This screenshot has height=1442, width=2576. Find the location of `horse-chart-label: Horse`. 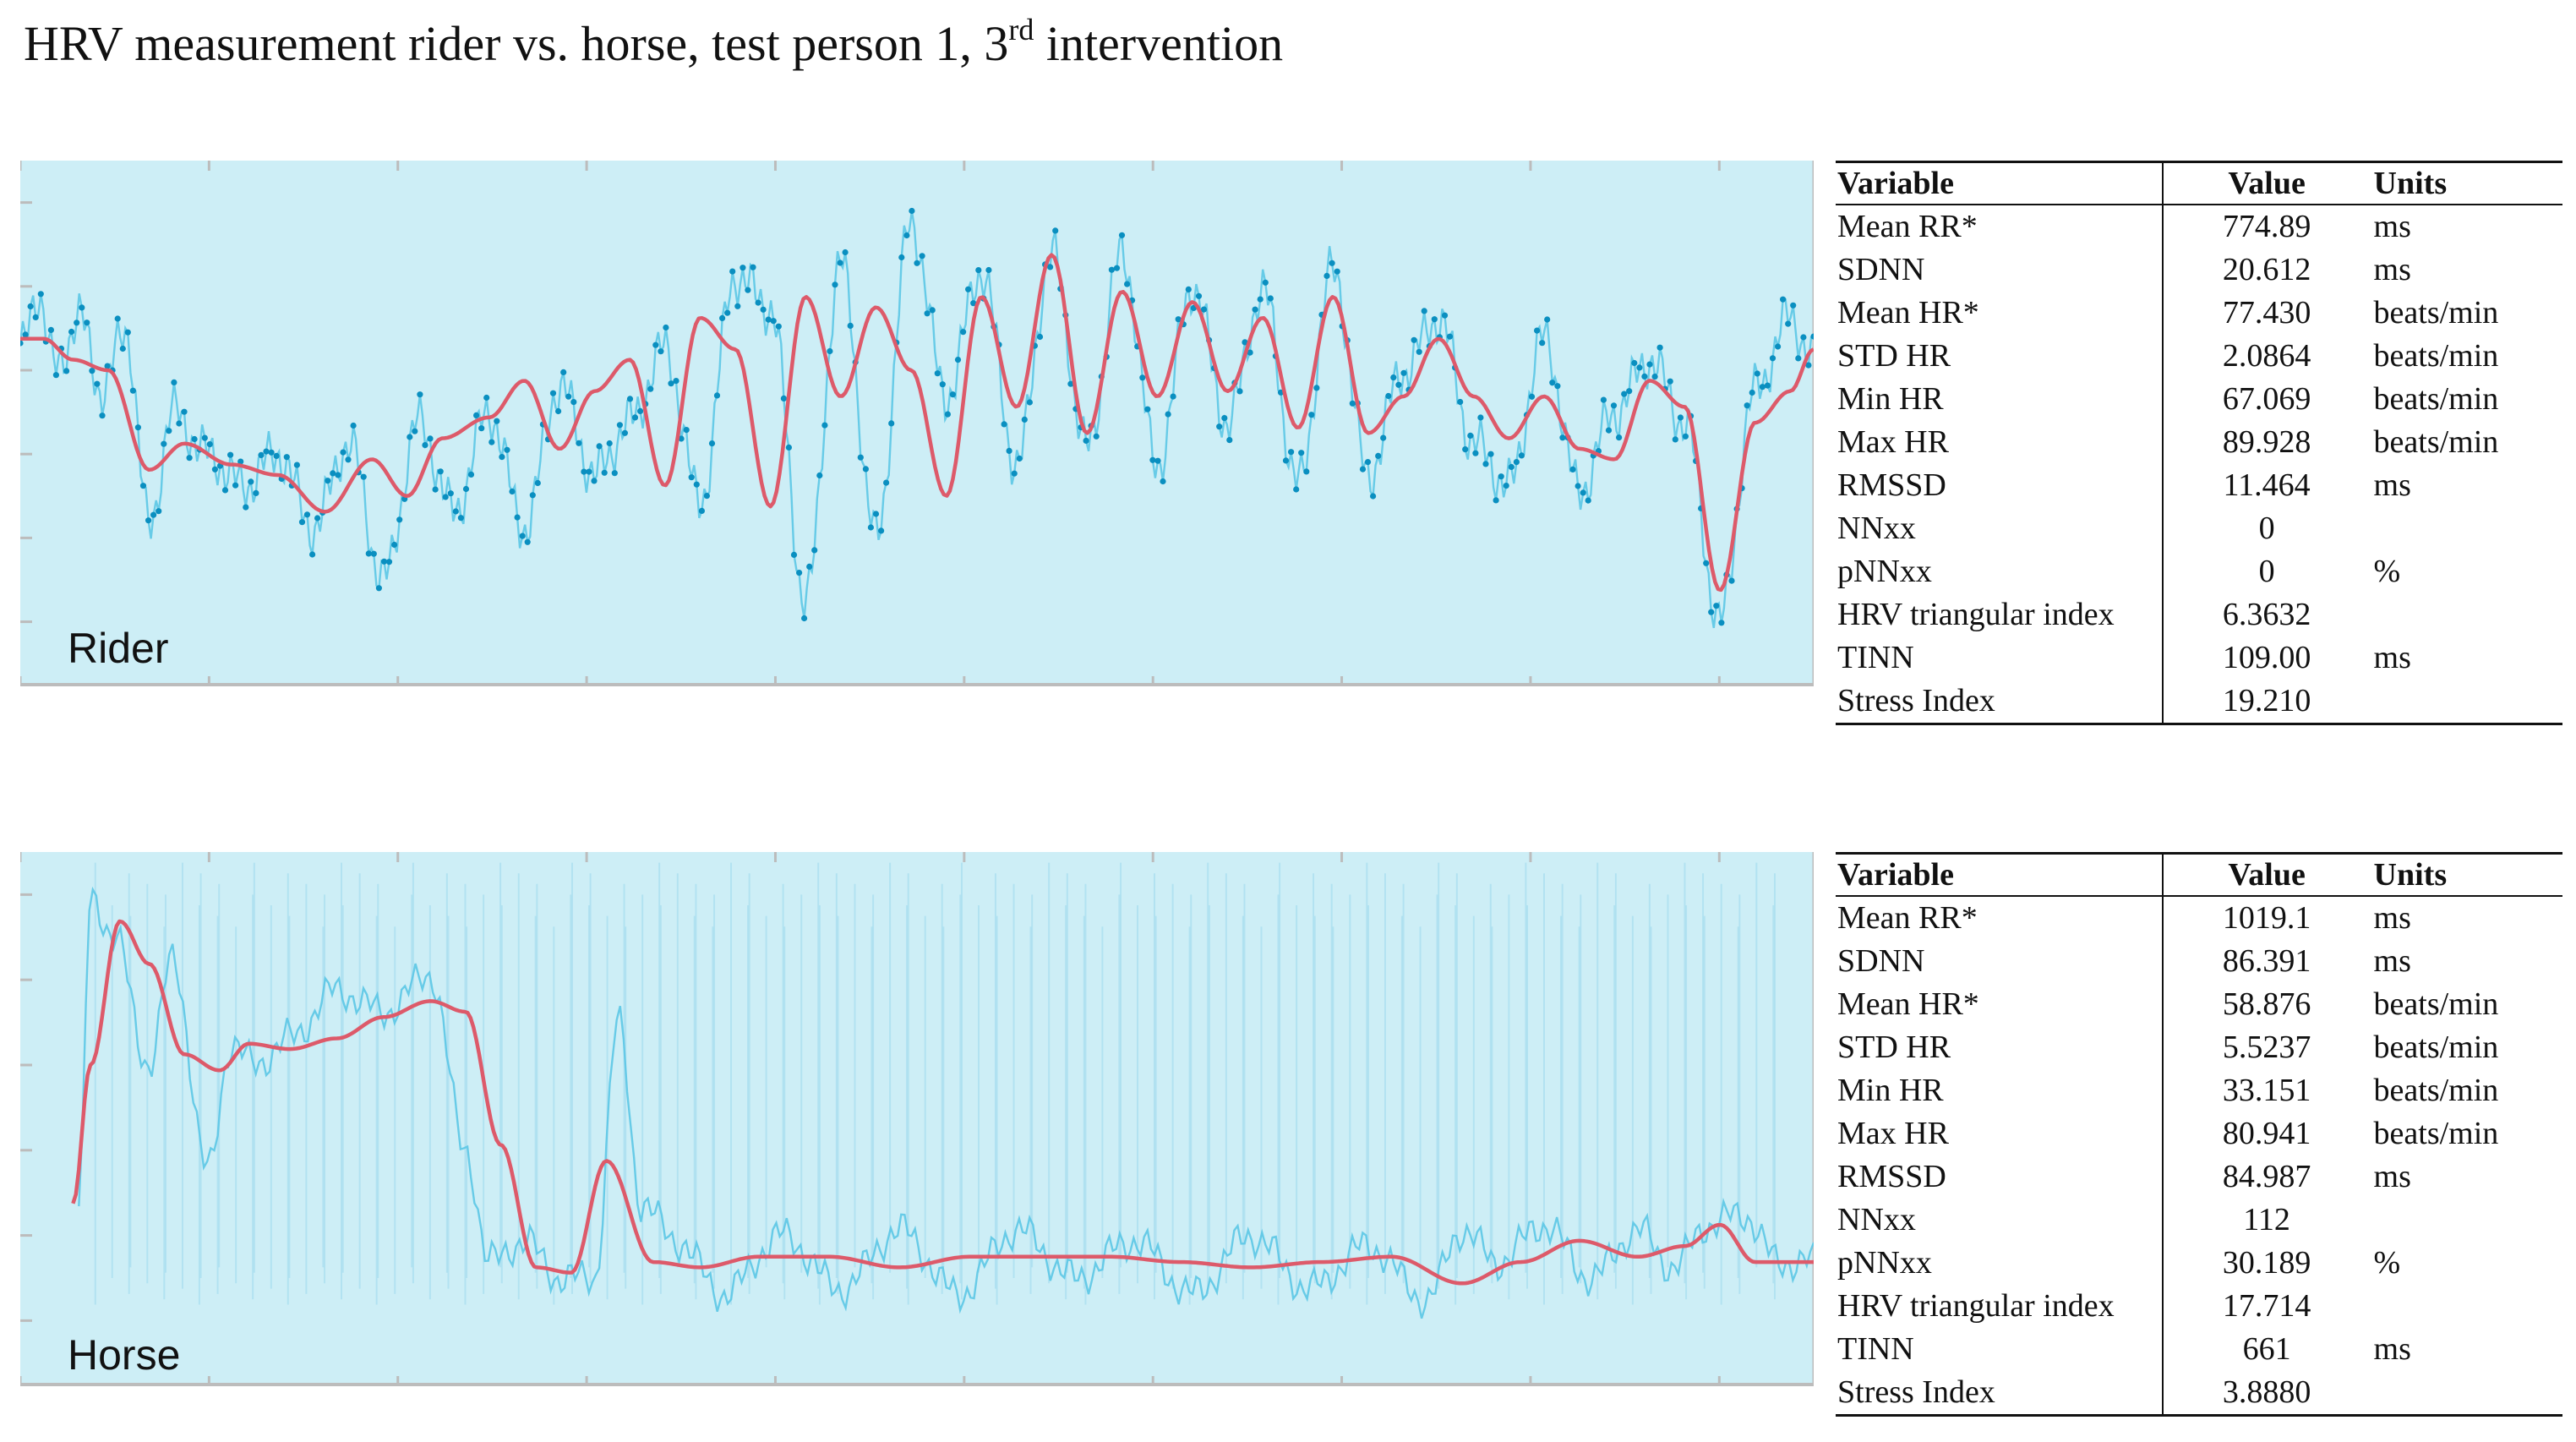

horse-chart-label: Horse is located at coordinates (124, 1355).